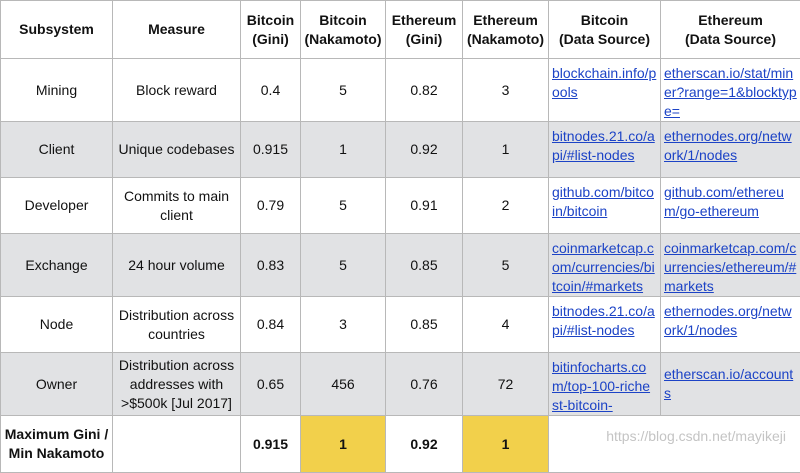 Image resolution: width=800 pixels, height=473 pixels. I want to click on cell-eth-gini: 0.76, so click(424, 384).